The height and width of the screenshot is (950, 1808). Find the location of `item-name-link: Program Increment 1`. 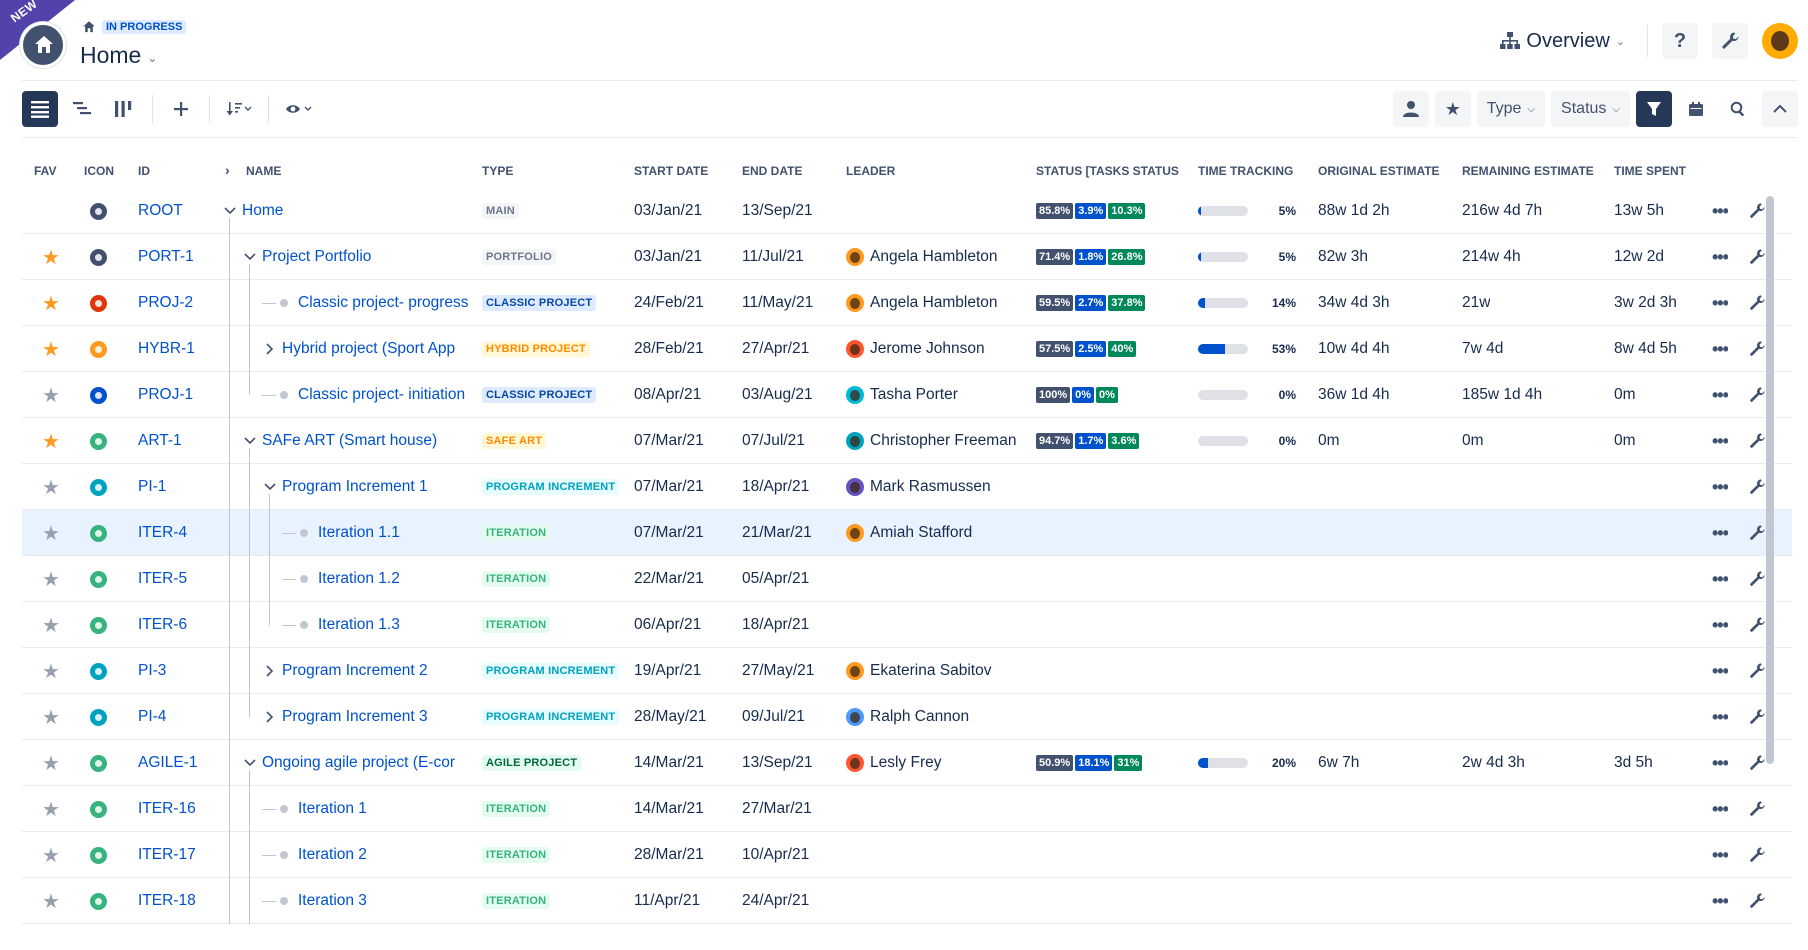

item-name-link: Program Increment 1 is located at coordinates (355, 486).